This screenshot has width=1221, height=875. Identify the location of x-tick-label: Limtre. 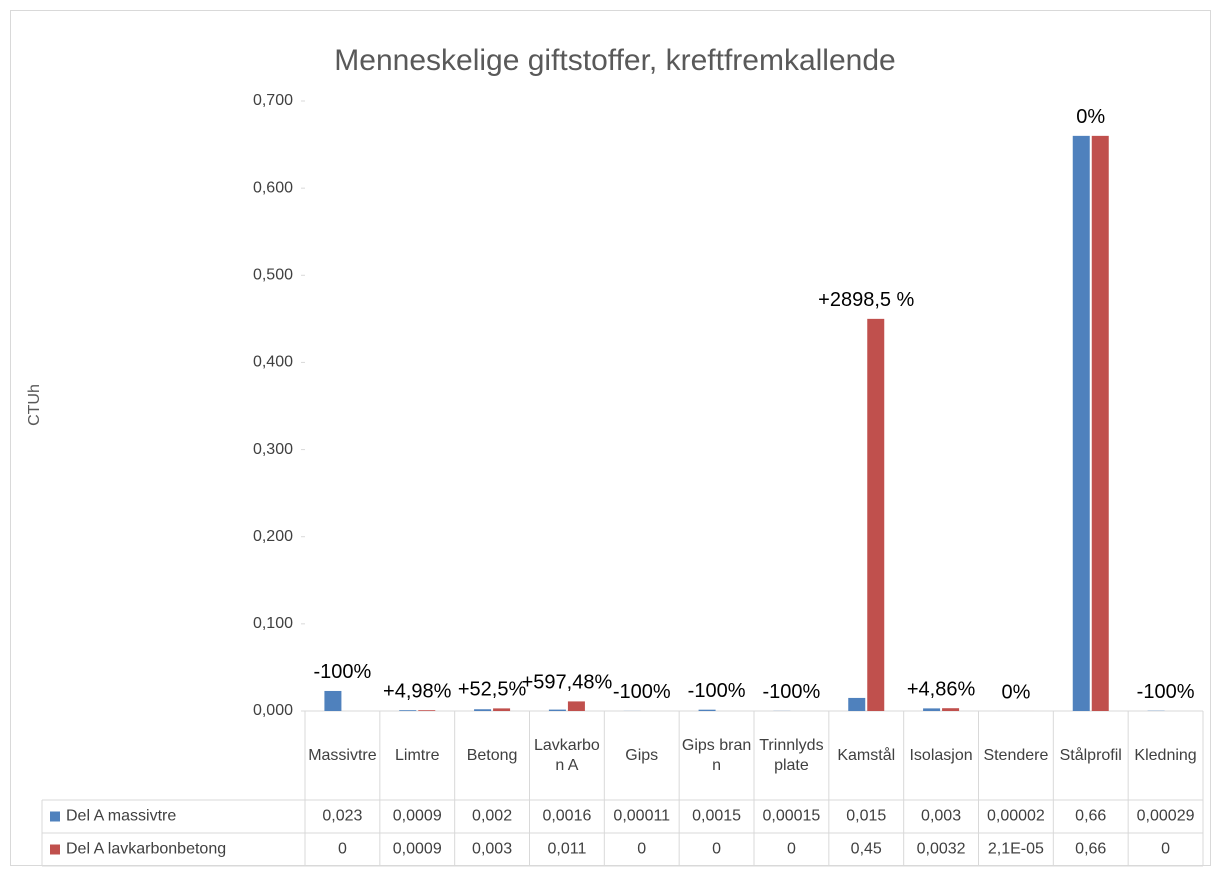
(417, 755).